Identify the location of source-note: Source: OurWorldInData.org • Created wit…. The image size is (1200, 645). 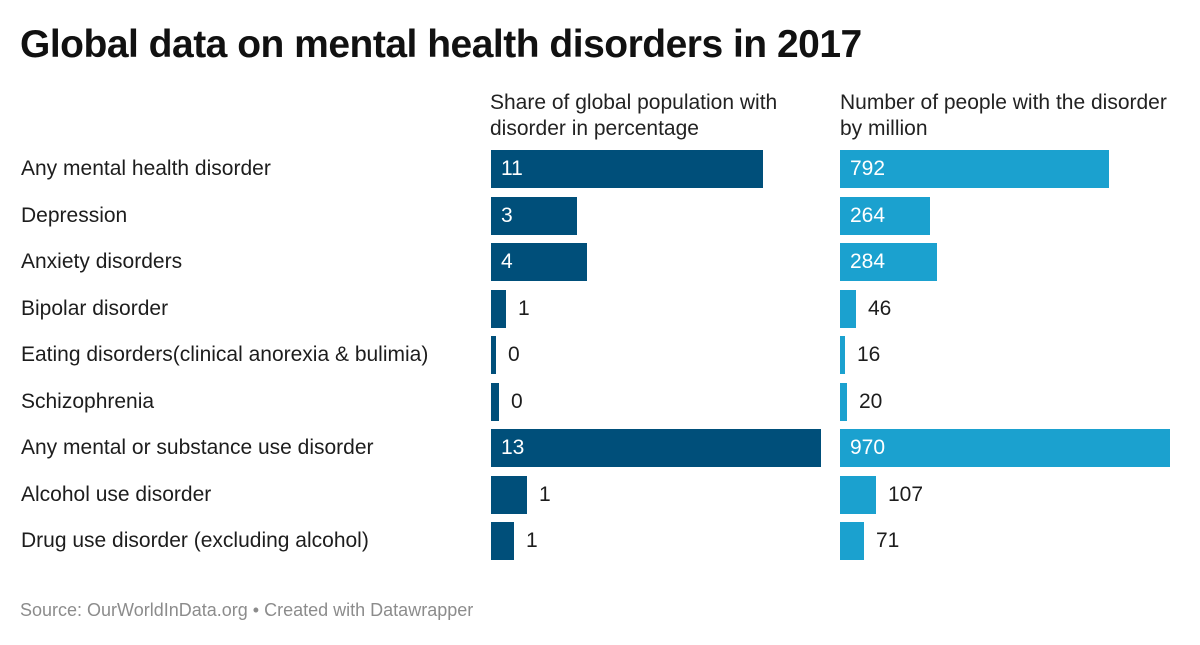
(246, 610).